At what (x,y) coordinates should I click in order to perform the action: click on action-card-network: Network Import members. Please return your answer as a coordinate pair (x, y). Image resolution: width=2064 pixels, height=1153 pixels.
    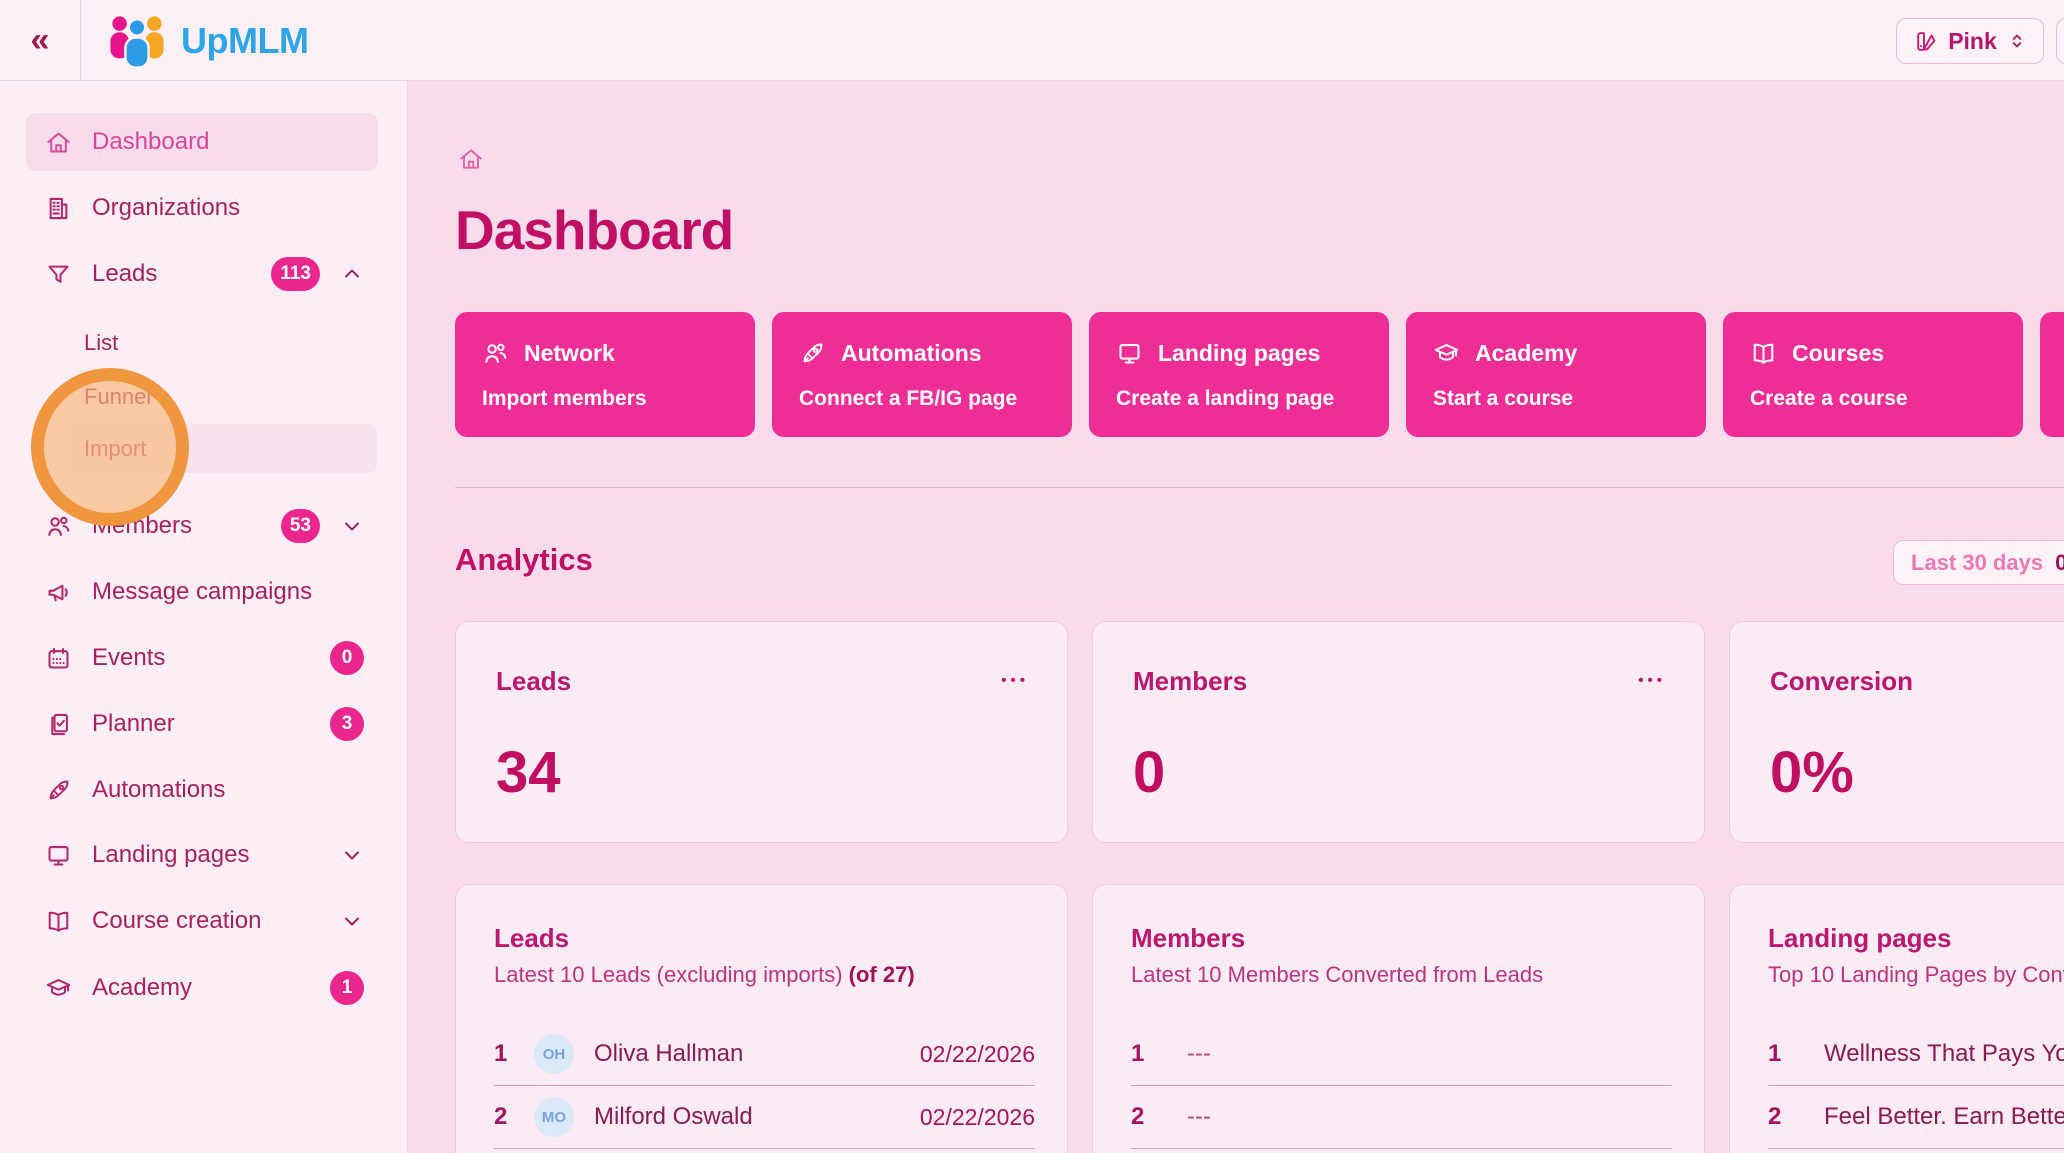
    Looking at the image, I should click on (605, 374).